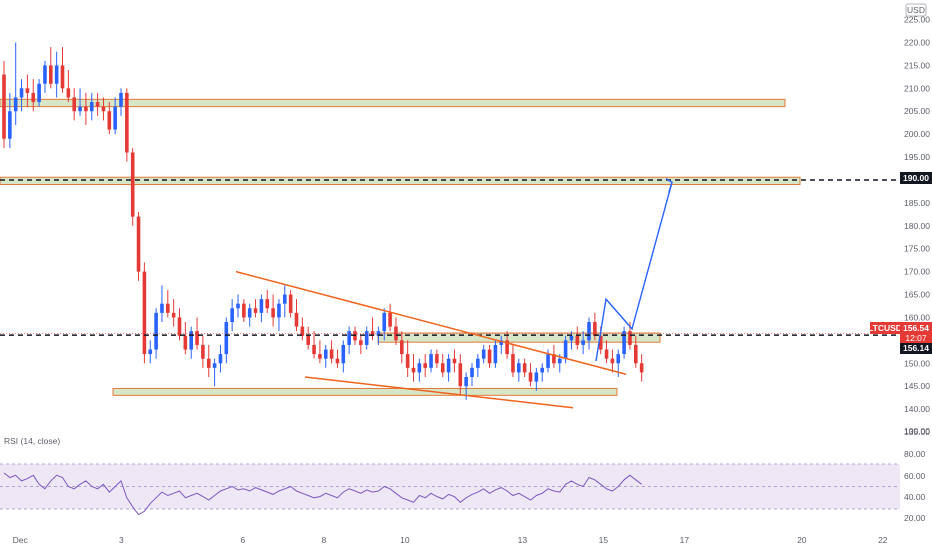 This screenshot has height=550, width=932. I want to click on currency-badge: USD, so click(916, 10).